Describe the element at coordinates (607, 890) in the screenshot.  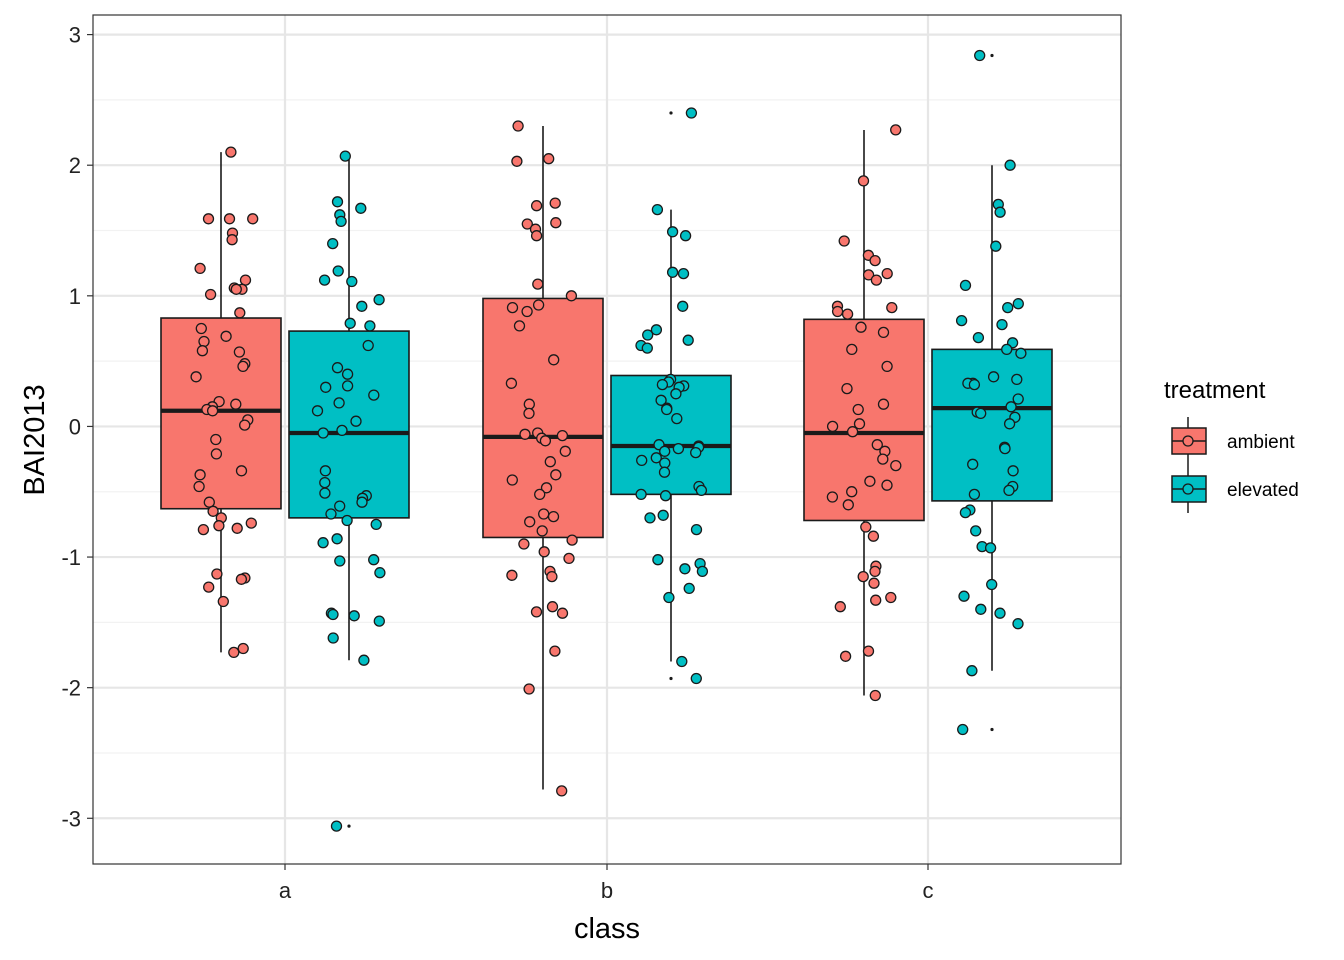
I see `x-tick-label: b` at that location.